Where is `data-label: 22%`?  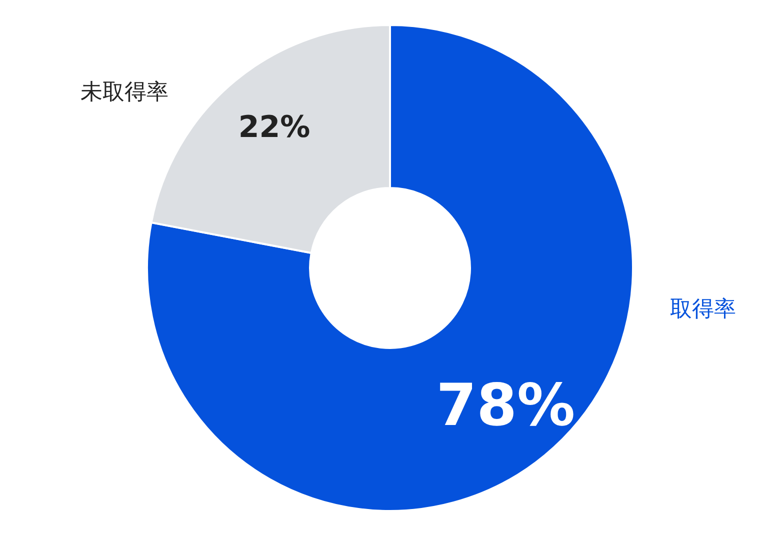 data-label: 22% is located at coordinates (274, 128).